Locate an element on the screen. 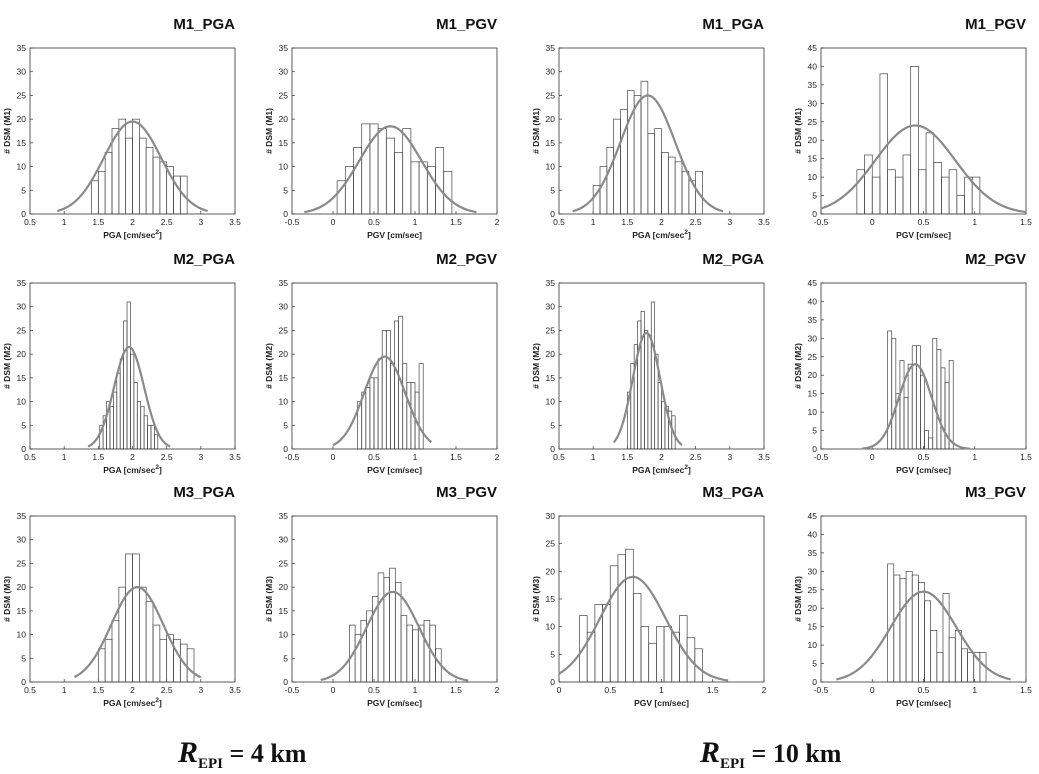 Image resolution: width=1039 pixels, height=774 pixels. x-tick-label: 0.5 is located at coordinates (924, 222).